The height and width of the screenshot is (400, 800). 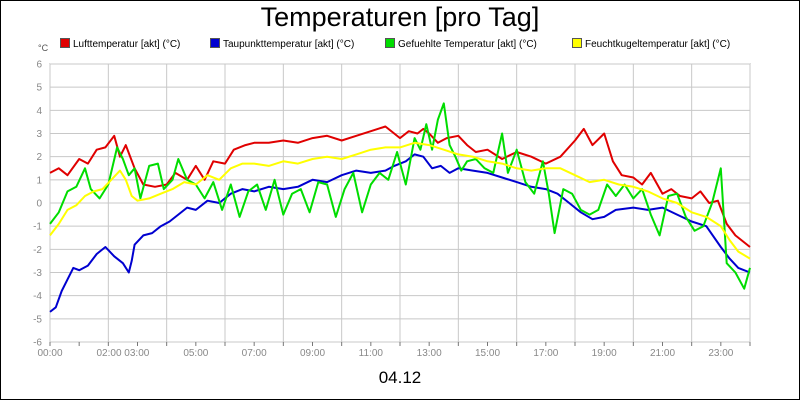 What do you see at coordinates (658, 44) in the screenshot?
I see `legend-label: Feuchtkugeltemperatur [akt] (°C)` at bounding box center [658, 44].